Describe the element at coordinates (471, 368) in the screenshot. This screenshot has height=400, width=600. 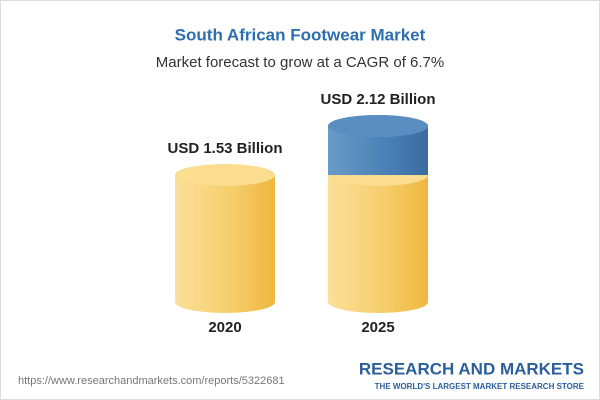
I see `brand: RESEARCH AND MARKETS` at that location.